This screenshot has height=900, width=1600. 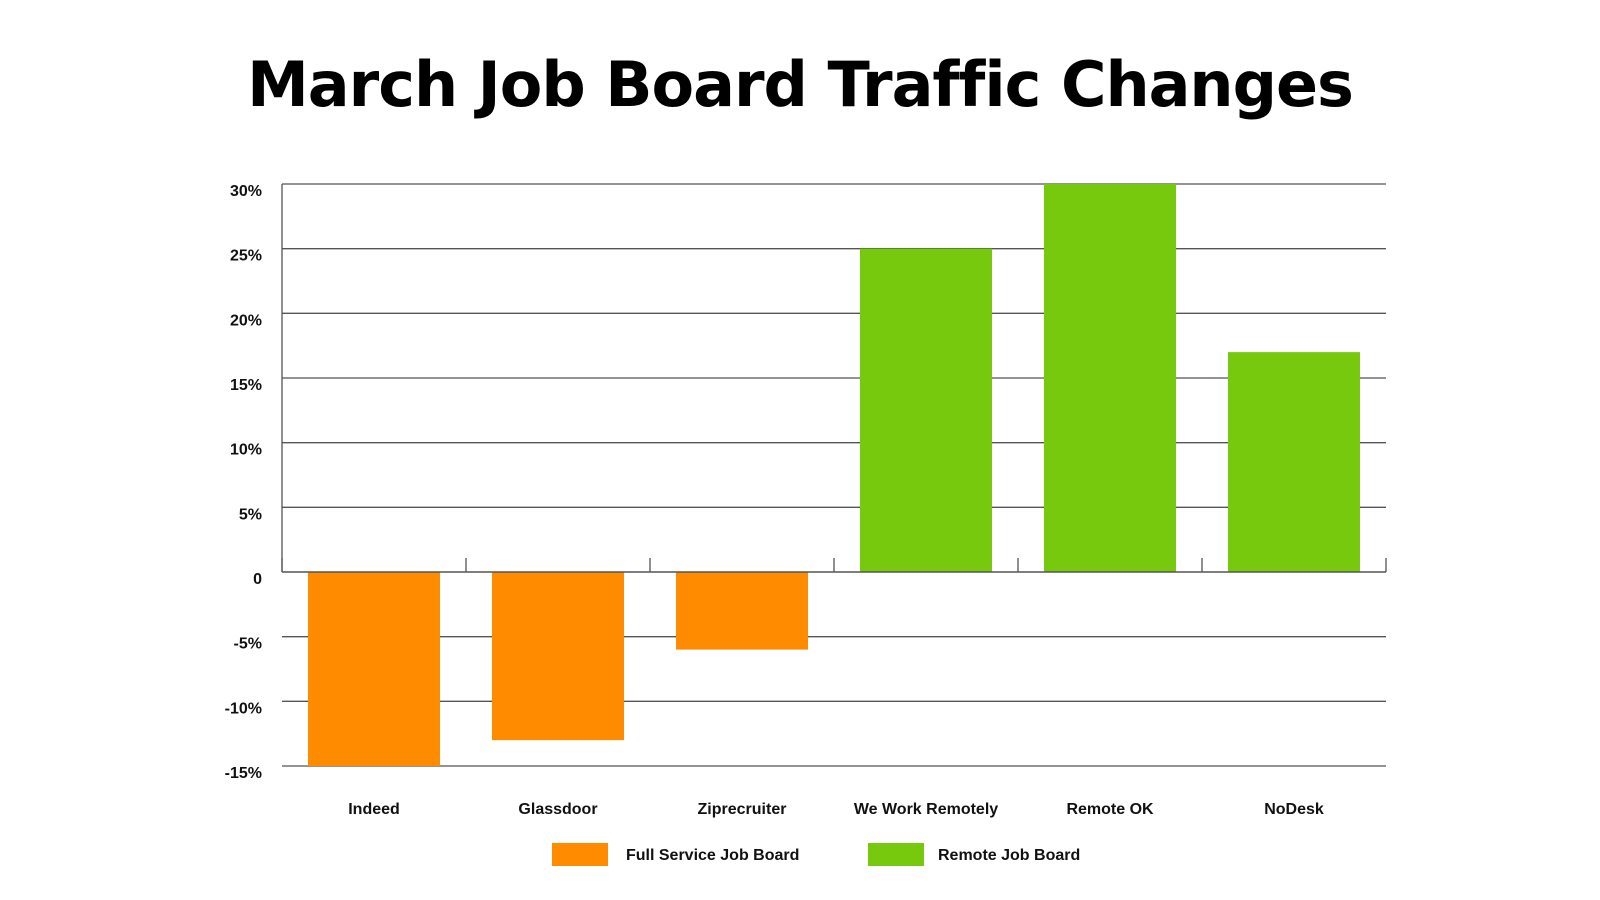 What do you see at coordinates (742, 809) in the screenshot?
I see `x-tick-label: Ziprecruiter` at bounding box center [742, 809].